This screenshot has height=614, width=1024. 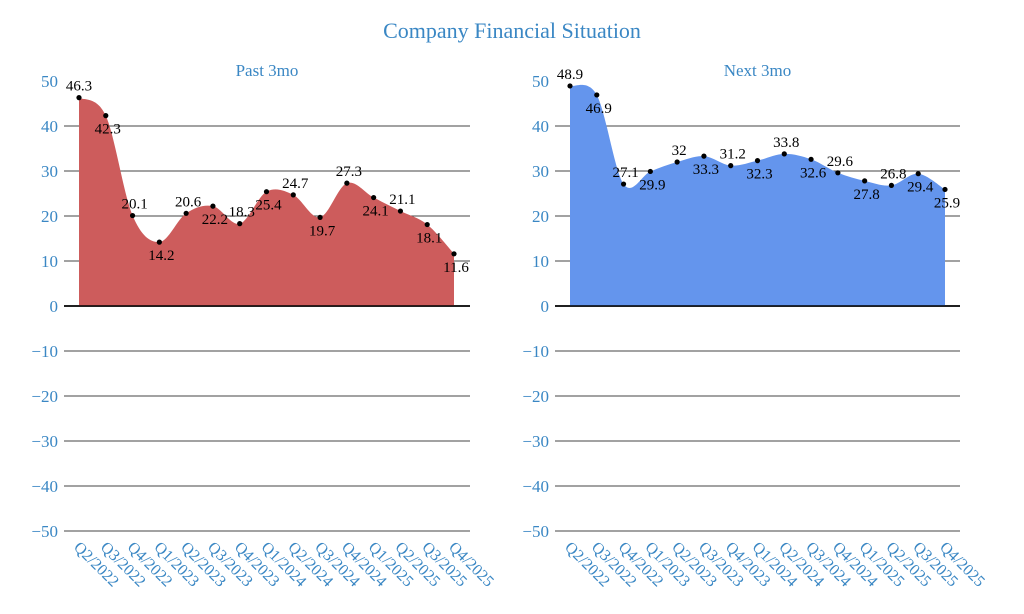 What do you see at coordinates (679, 151) in the screenshot?
I see `data-label: 32` at bounding box center [679, 151].